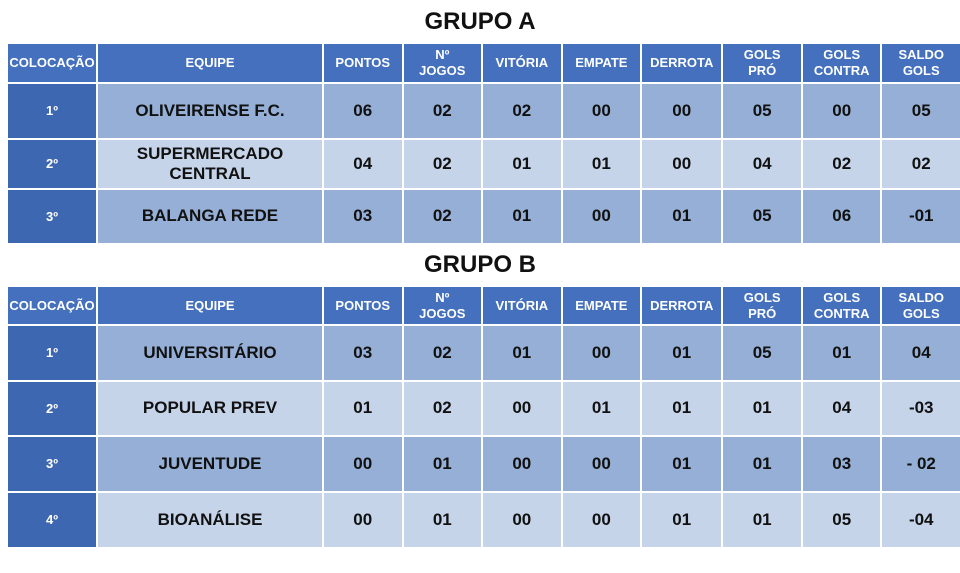 This screenshot has width=960, height=573. Describe the element at coordinates (921, 408) in the screenshot. I see `stat-cell: -03` at that location.